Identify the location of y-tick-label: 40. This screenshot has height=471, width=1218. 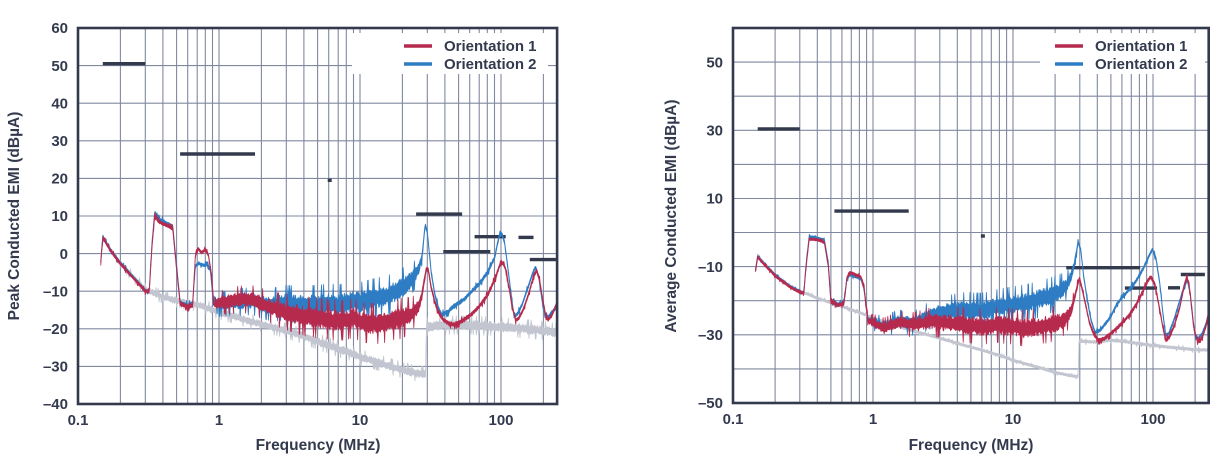
(59, 103).